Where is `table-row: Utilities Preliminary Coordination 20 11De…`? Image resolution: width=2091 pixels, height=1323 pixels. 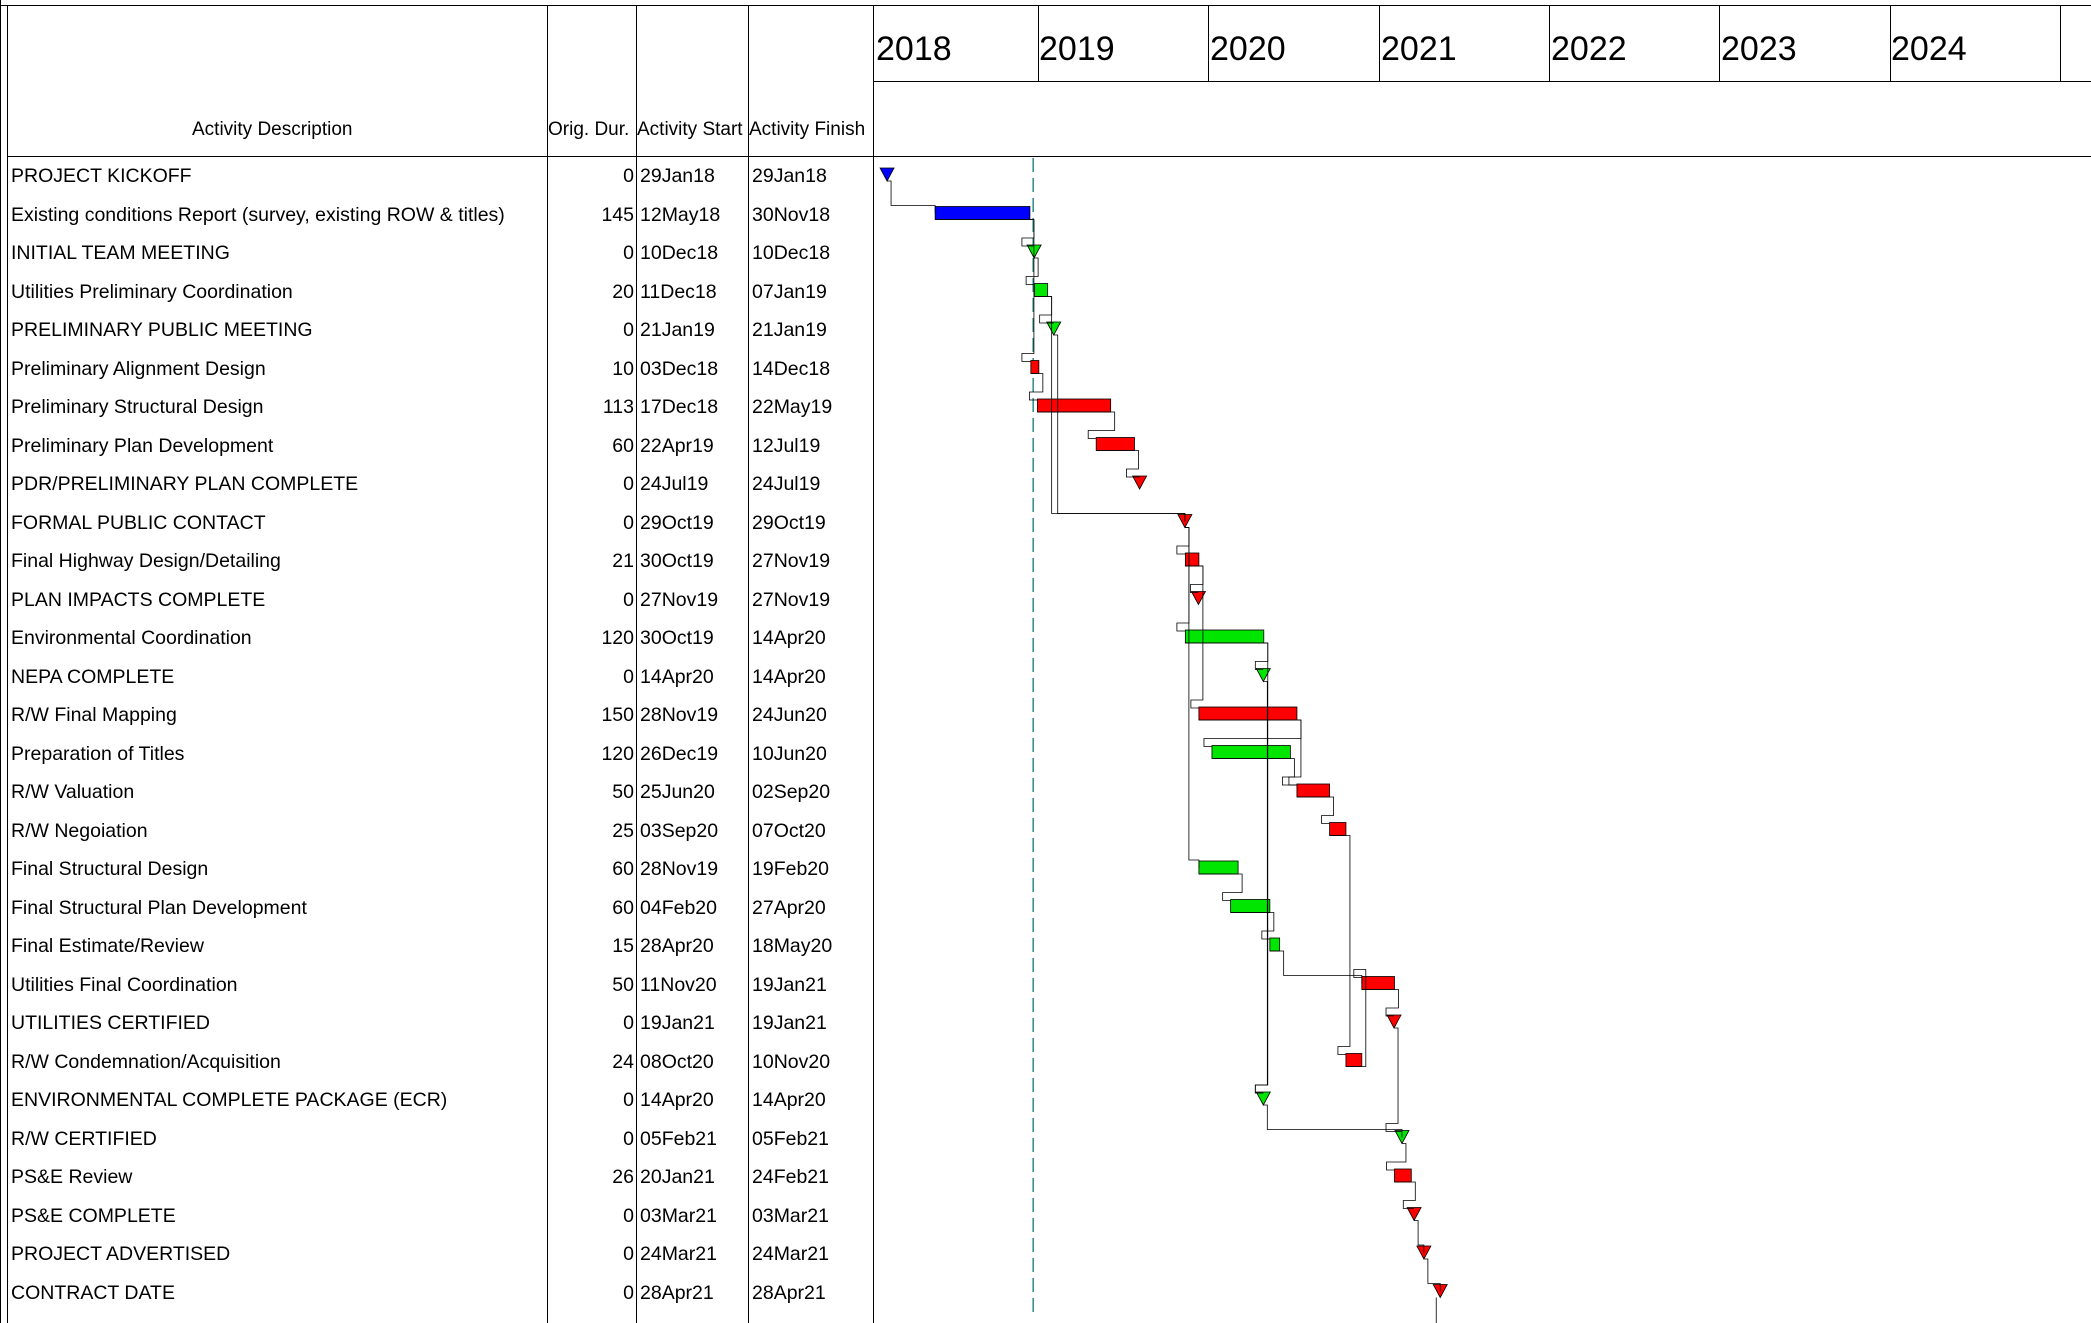 table-row: Utilities Preliminary Coordination 20 11De… is located at coordinates (437, 291).